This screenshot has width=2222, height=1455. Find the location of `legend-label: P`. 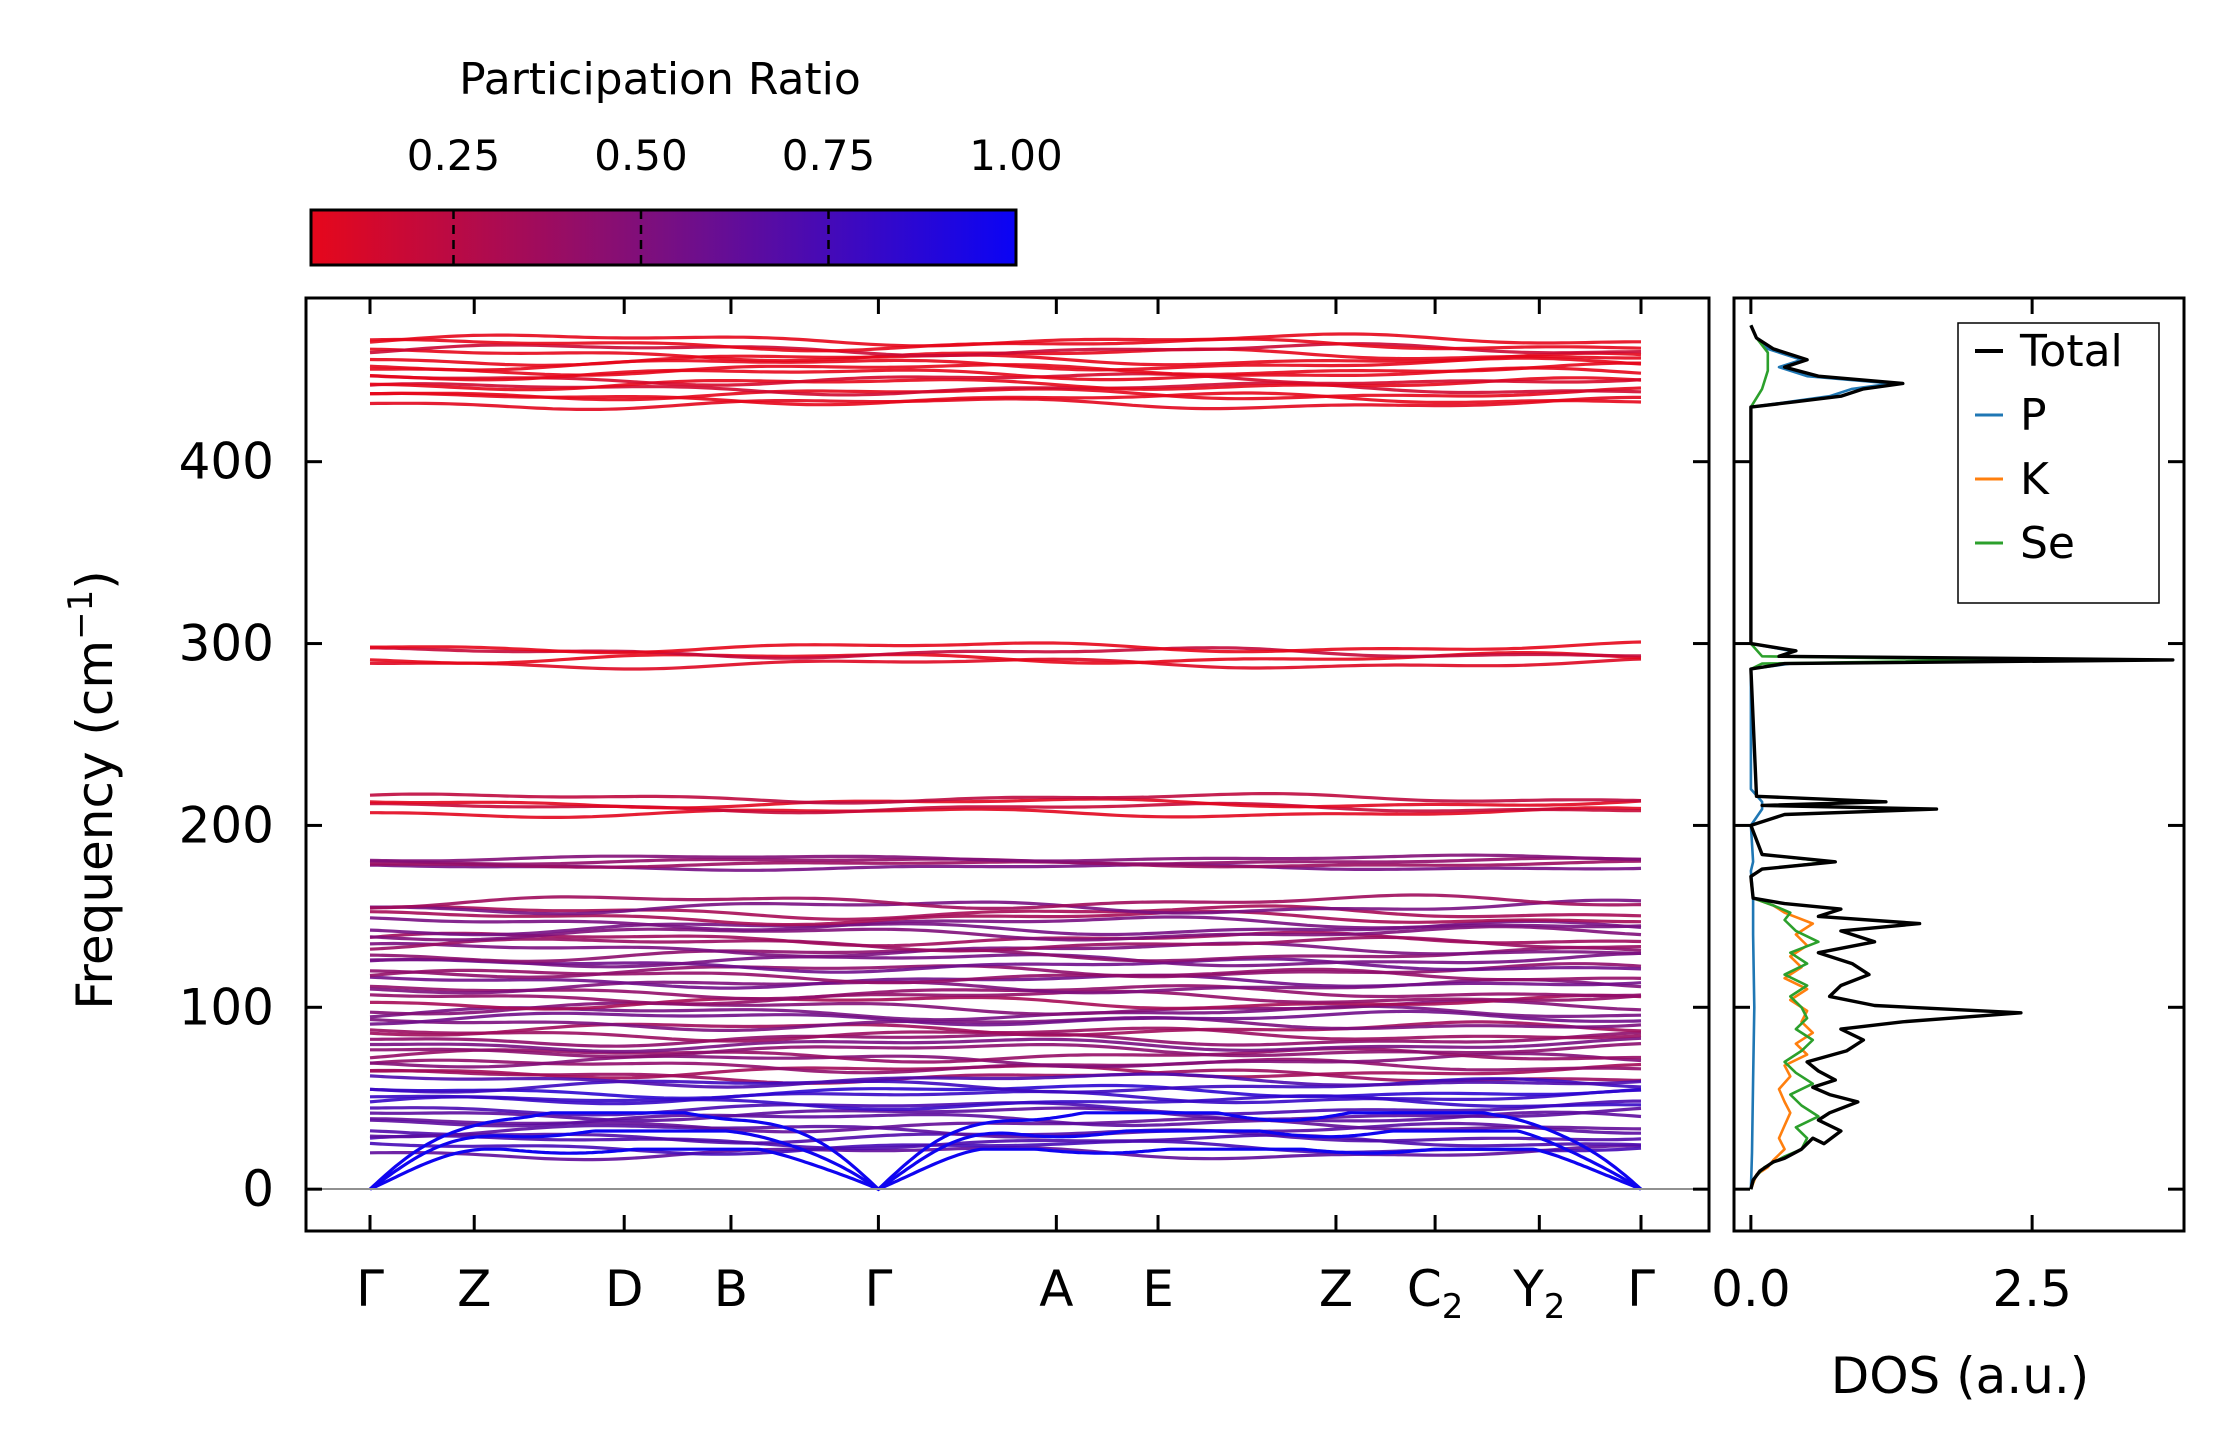

legend-label: P is located at coordinates (2033, 415).